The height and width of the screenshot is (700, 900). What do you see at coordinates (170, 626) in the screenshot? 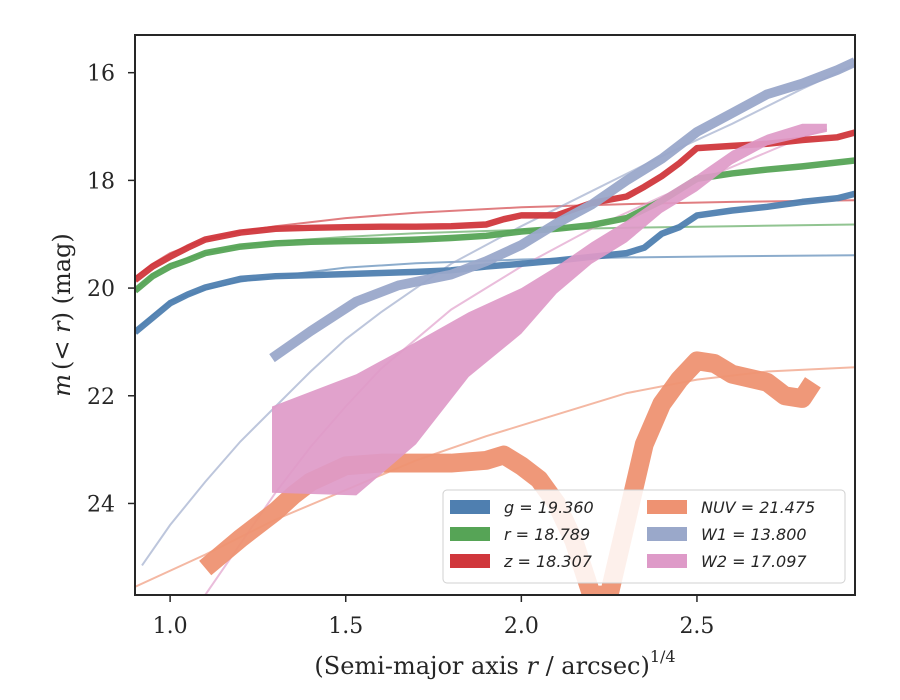
I see `x-tick-label: 1.0` at bounding box center [170, 626].